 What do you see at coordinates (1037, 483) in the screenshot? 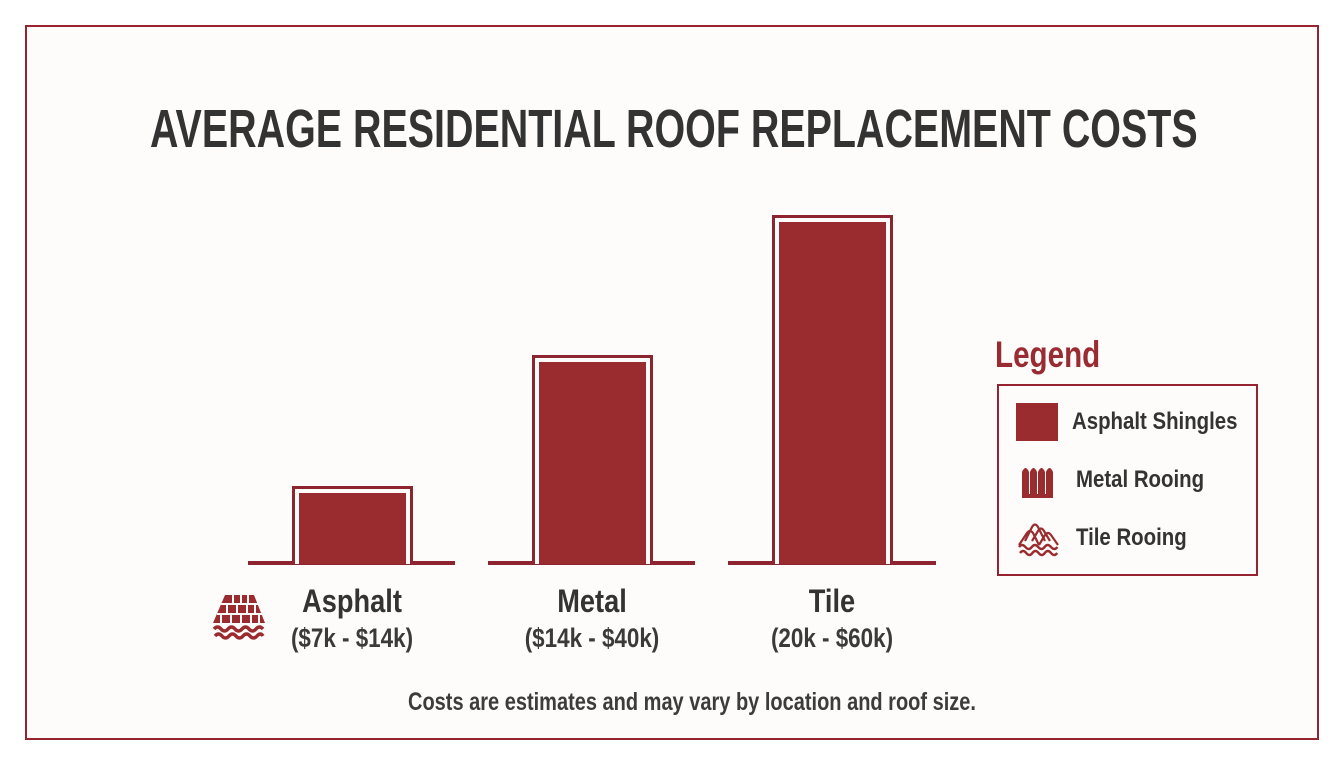
I see `metal-roofing-icon` at bounding box center [1037, 483].